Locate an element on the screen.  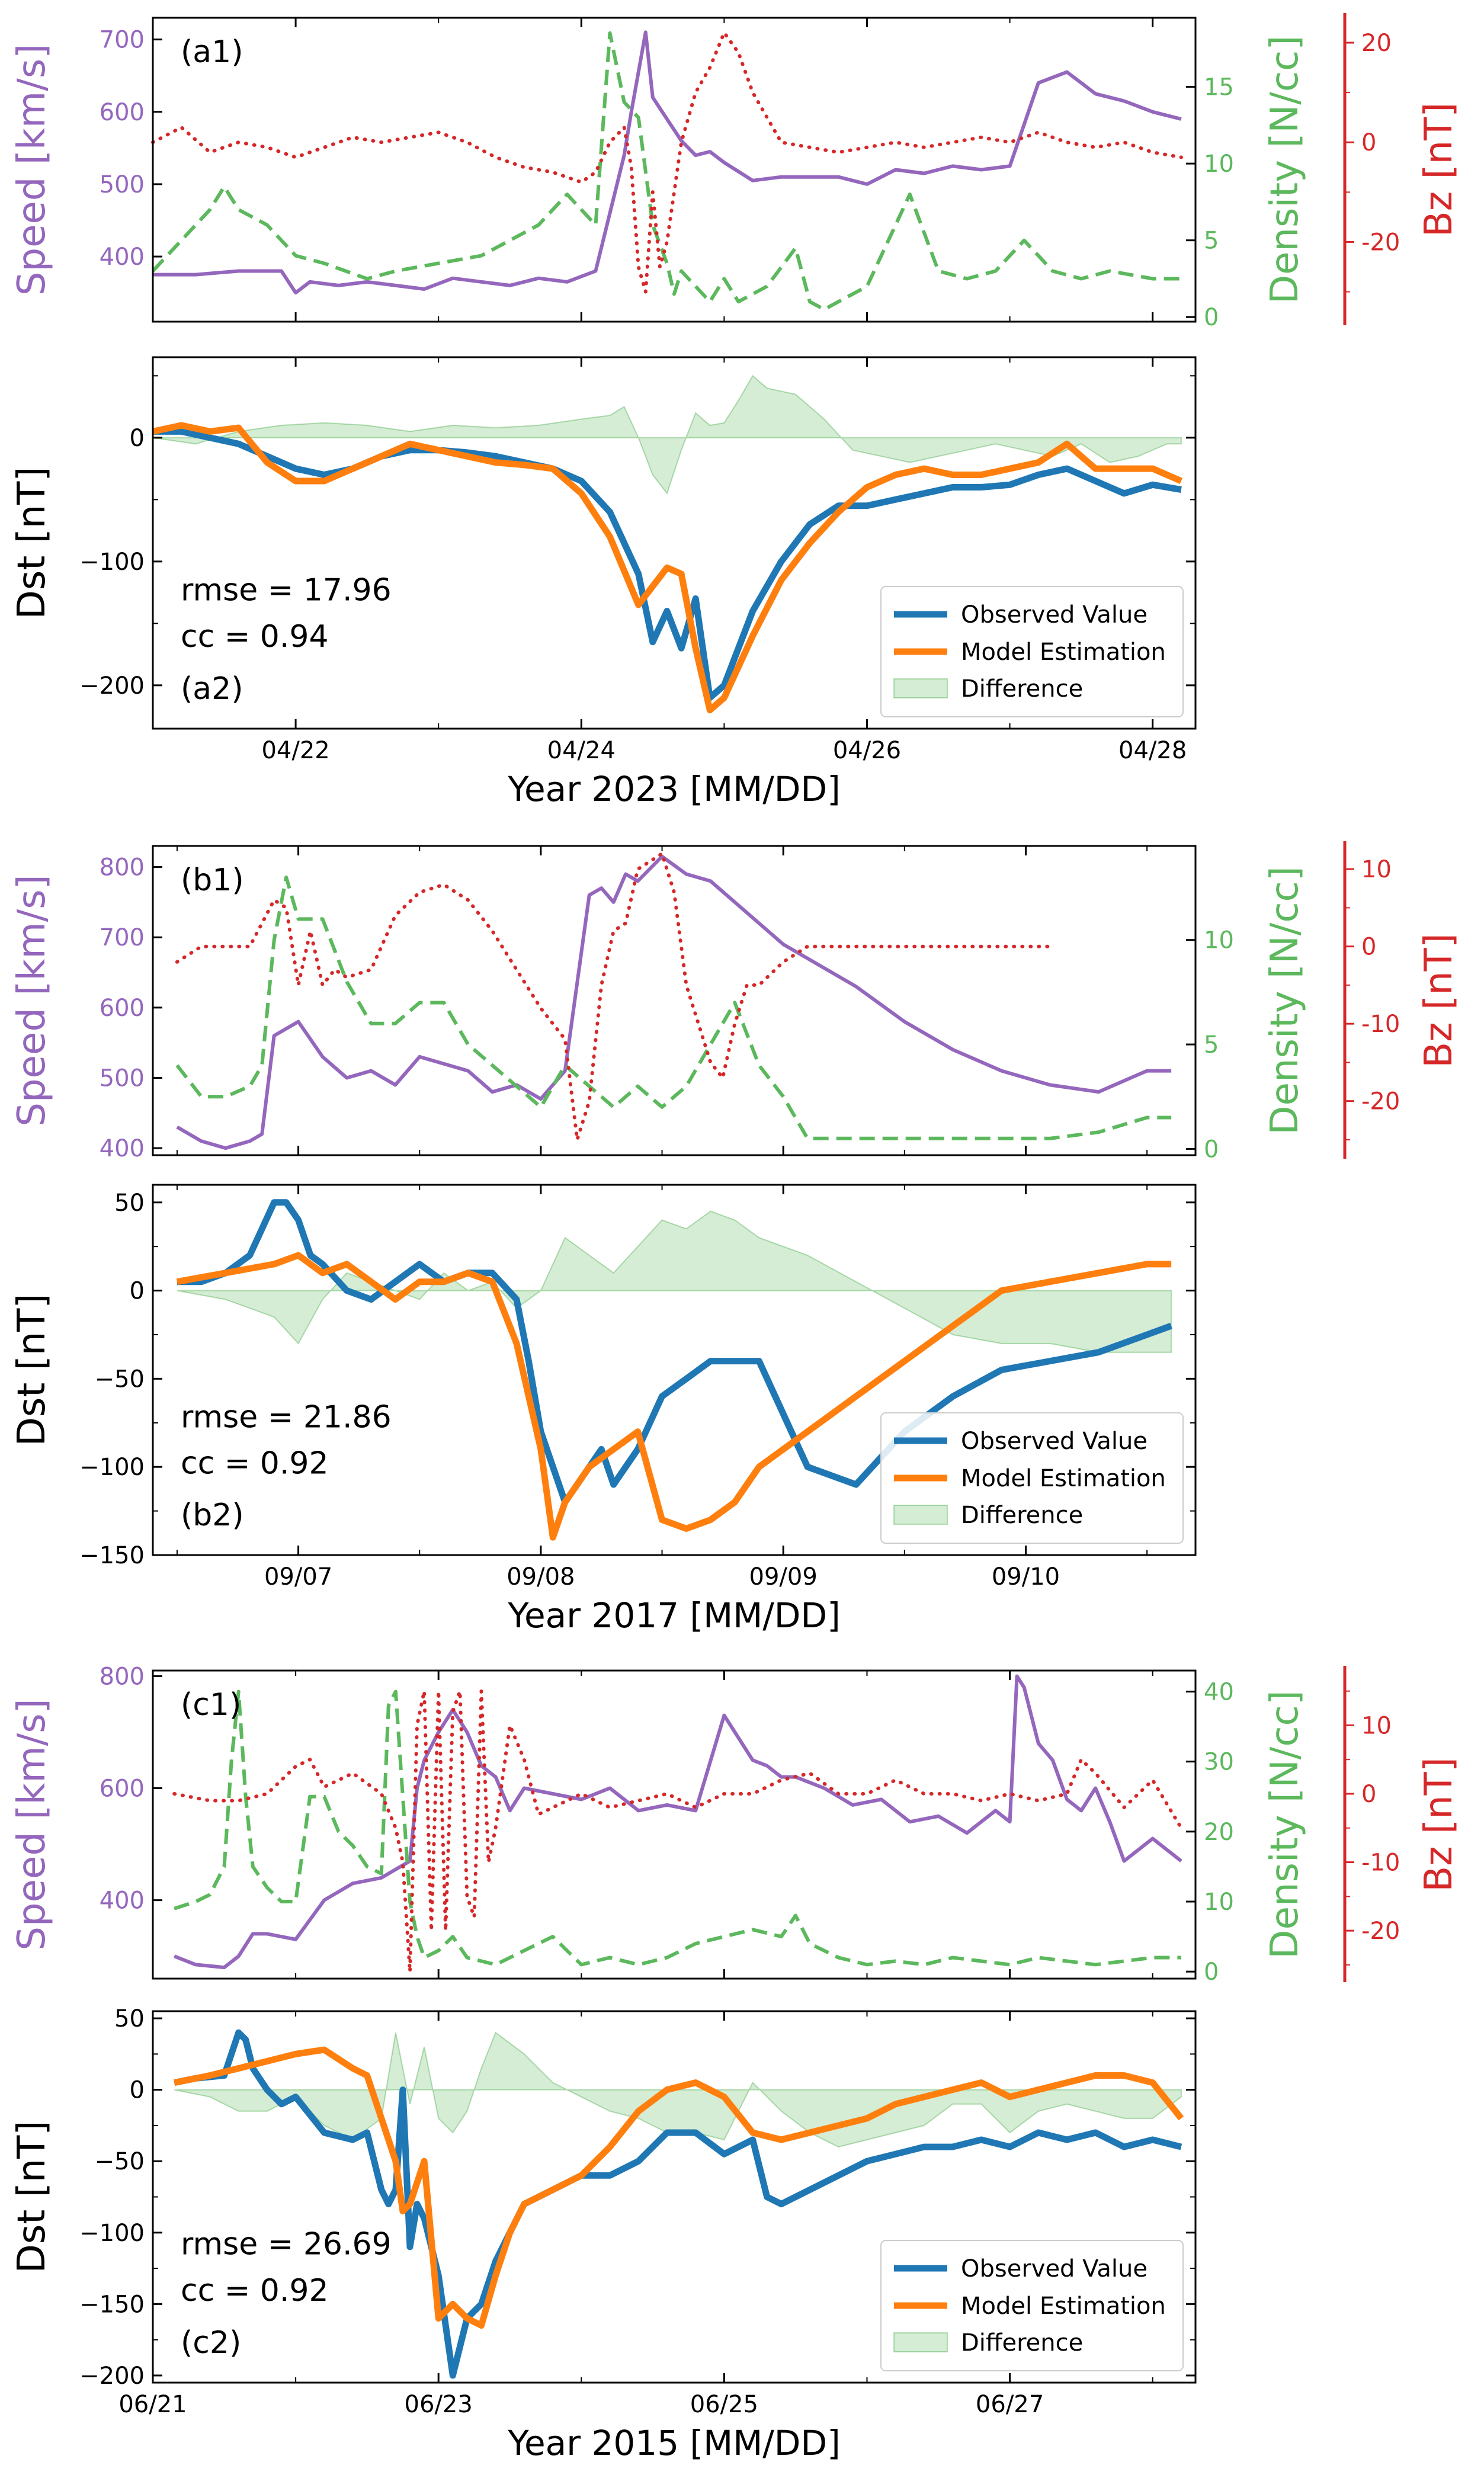
a1-panel-label: (a1) is located at coordinates (212, 52).